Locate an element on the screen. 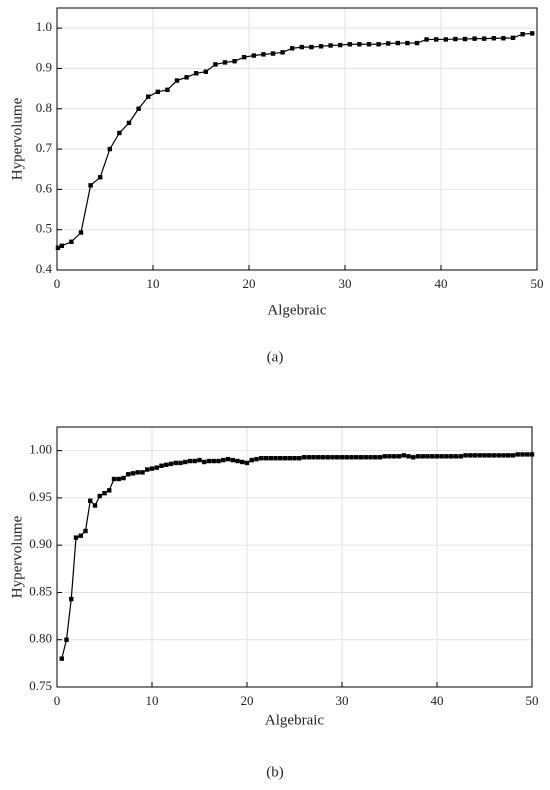 The image size is (550, 790). y-tick-label: 0.8 is located at coordinates (44, 107).